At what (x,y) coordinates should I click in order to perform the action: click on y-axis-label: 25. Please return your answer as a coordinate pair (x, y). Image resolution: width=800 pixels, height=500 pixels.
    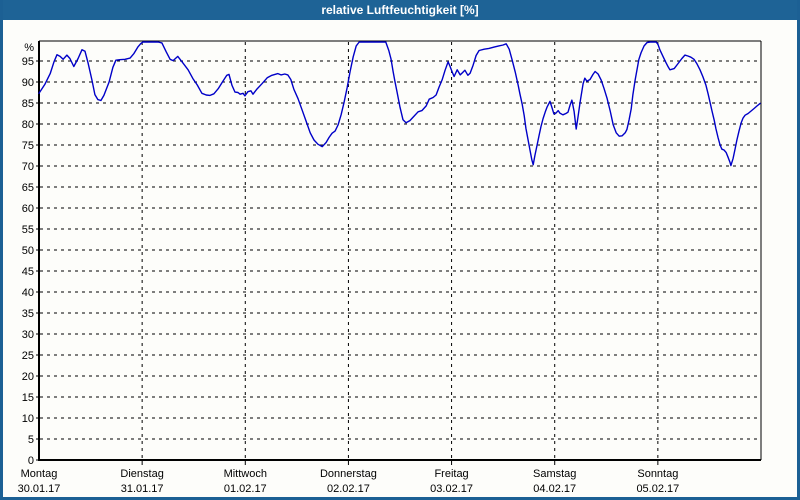
    Looking at the image, I should click on (28, 356).